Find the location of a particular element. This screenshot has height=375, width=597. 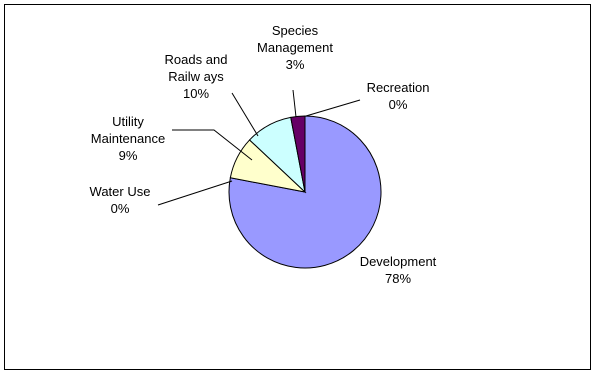

leader-line-roads-and-railways is located at coordinates (245, 114).